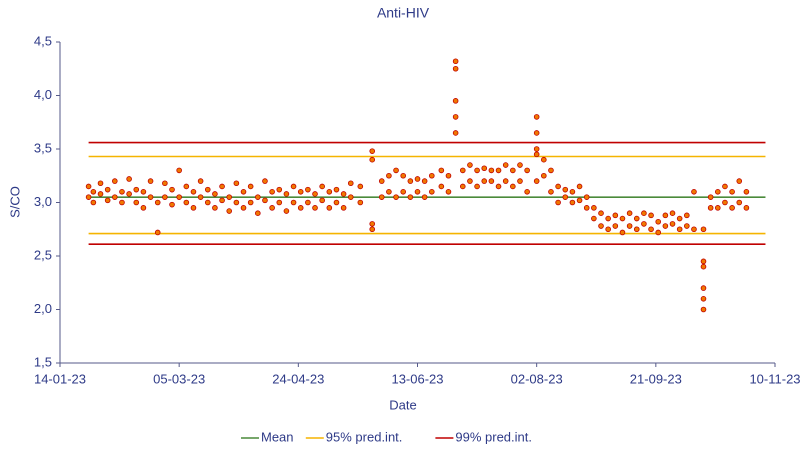 The image size is (807, 449). I want to click on chart-title: Anti-HIV, so click(403, 13).